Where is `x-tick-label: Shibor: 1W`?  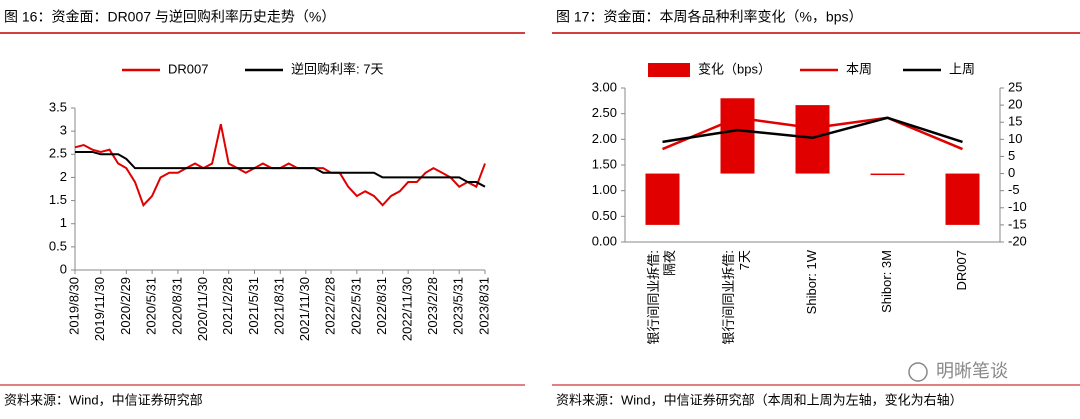
x-tick-label: Shibor: 1W is located at coordinates (811, 281).